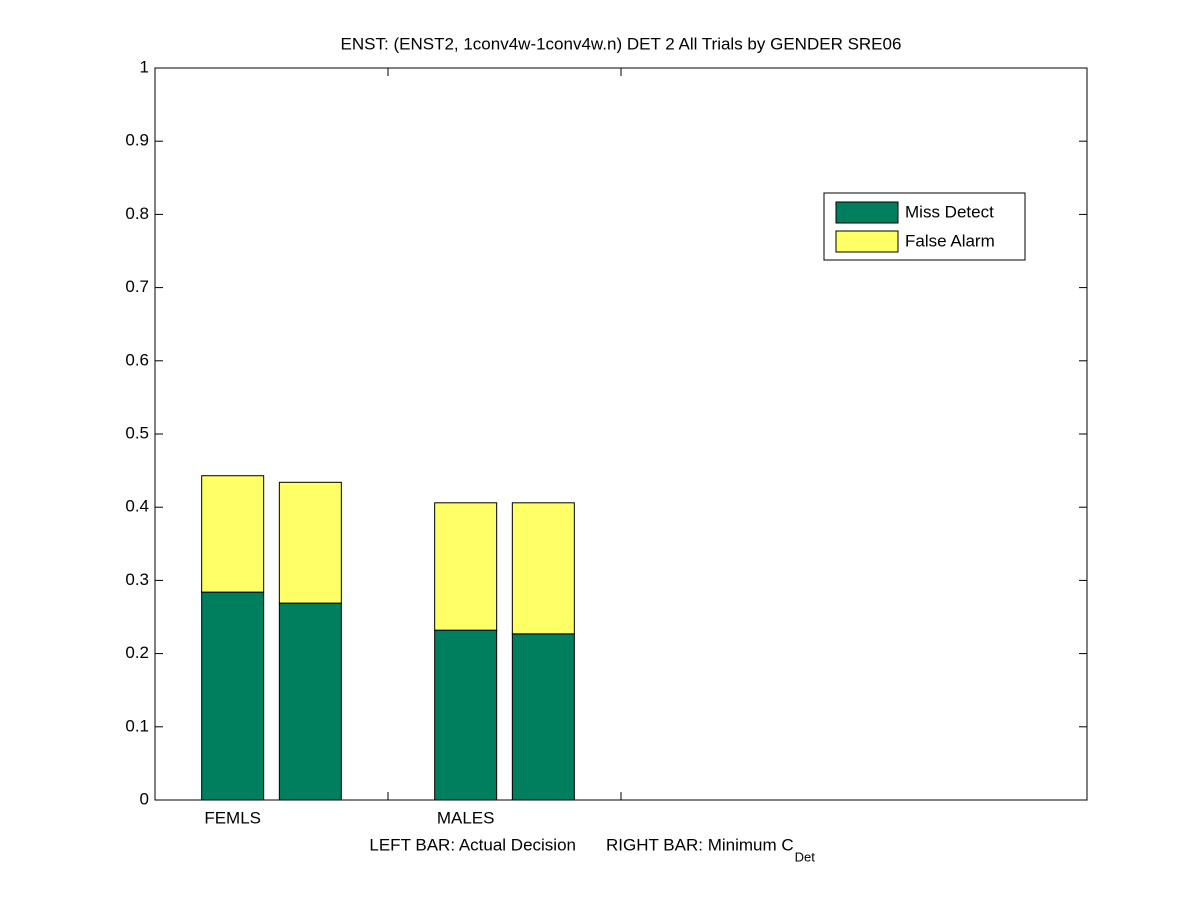 This screenshot has height=900, width=1201. I want to click on x-tick-label: FEMLS, so click(232, 817).